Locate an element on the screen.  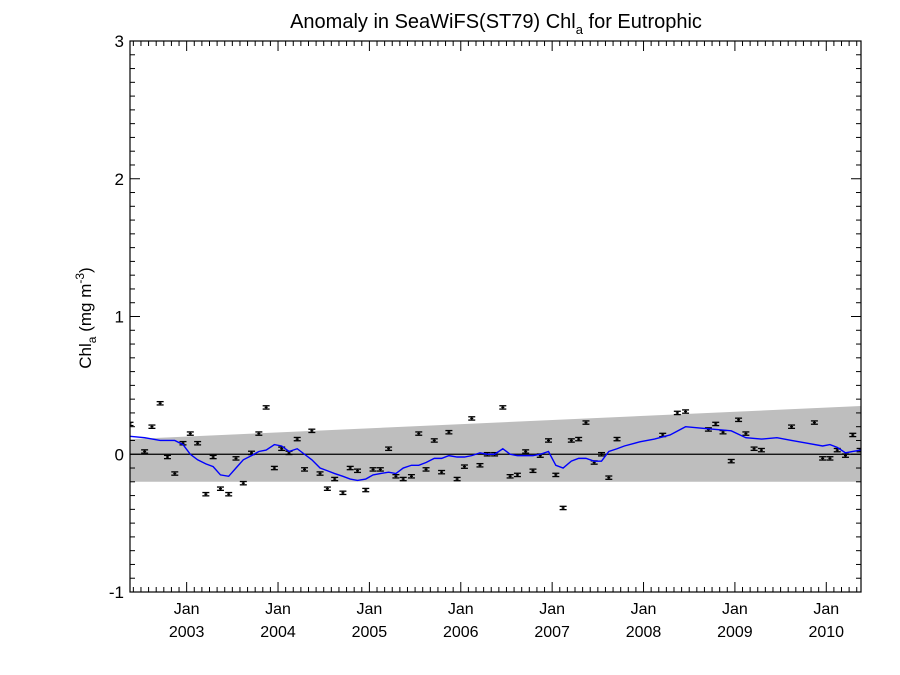
x-tick-year-label: 2010 is located at coordinates (826, 632).